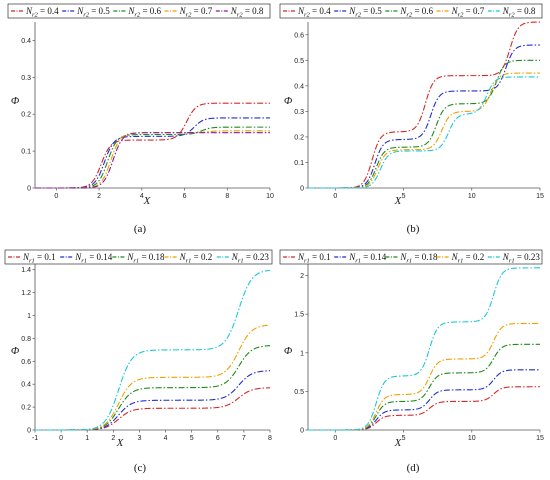 The image size is (550, 480). Describe the element at coordinates (87, 438) in the screenshot. I see `x-tick-label: 1` at that location.